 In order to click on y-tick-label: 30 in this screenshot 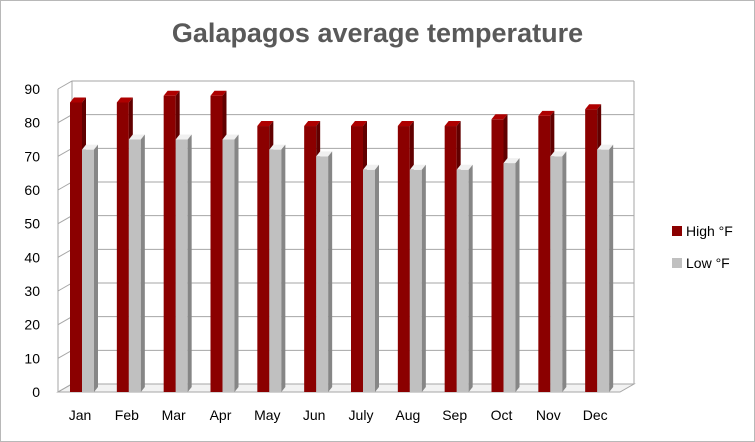, I will do `click(32, 291)`.